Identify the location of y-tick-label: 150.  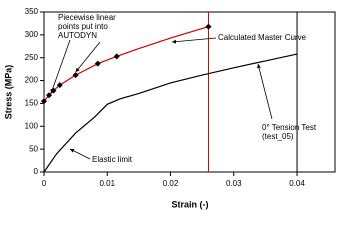
(32, 103).